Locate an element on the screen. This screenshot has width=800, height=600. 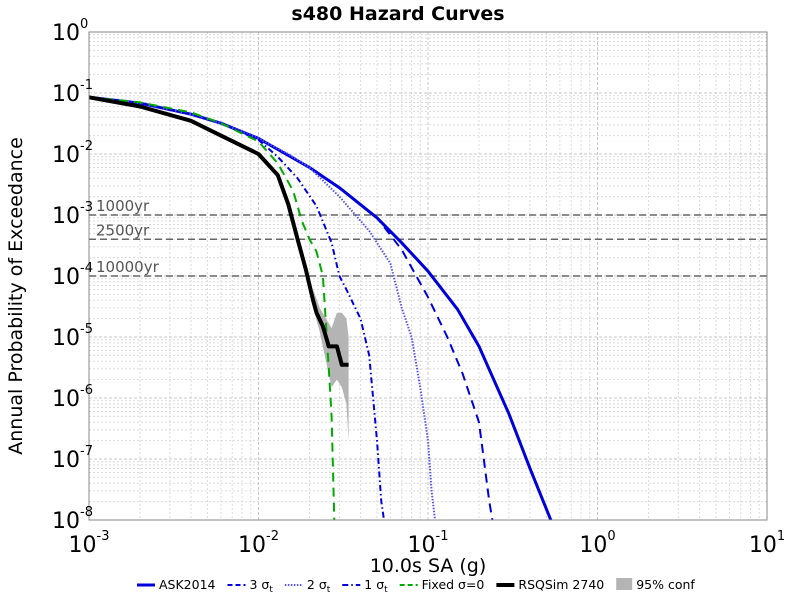
legend-label: 2 σt is located at coordinates (319, 586).